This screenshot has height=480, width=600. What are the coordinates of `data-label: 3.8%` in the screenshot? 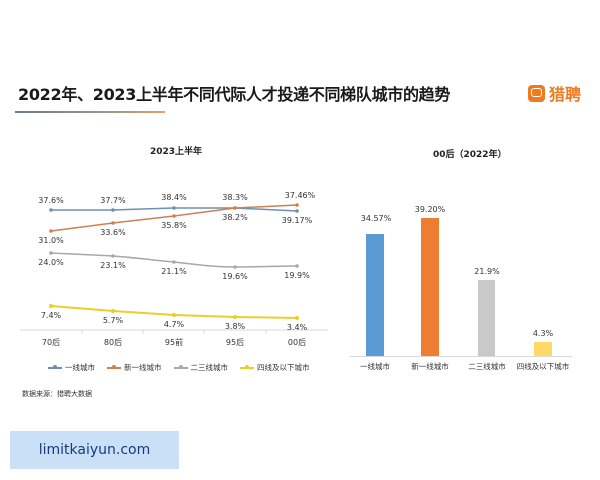 It's located at (235, 326).